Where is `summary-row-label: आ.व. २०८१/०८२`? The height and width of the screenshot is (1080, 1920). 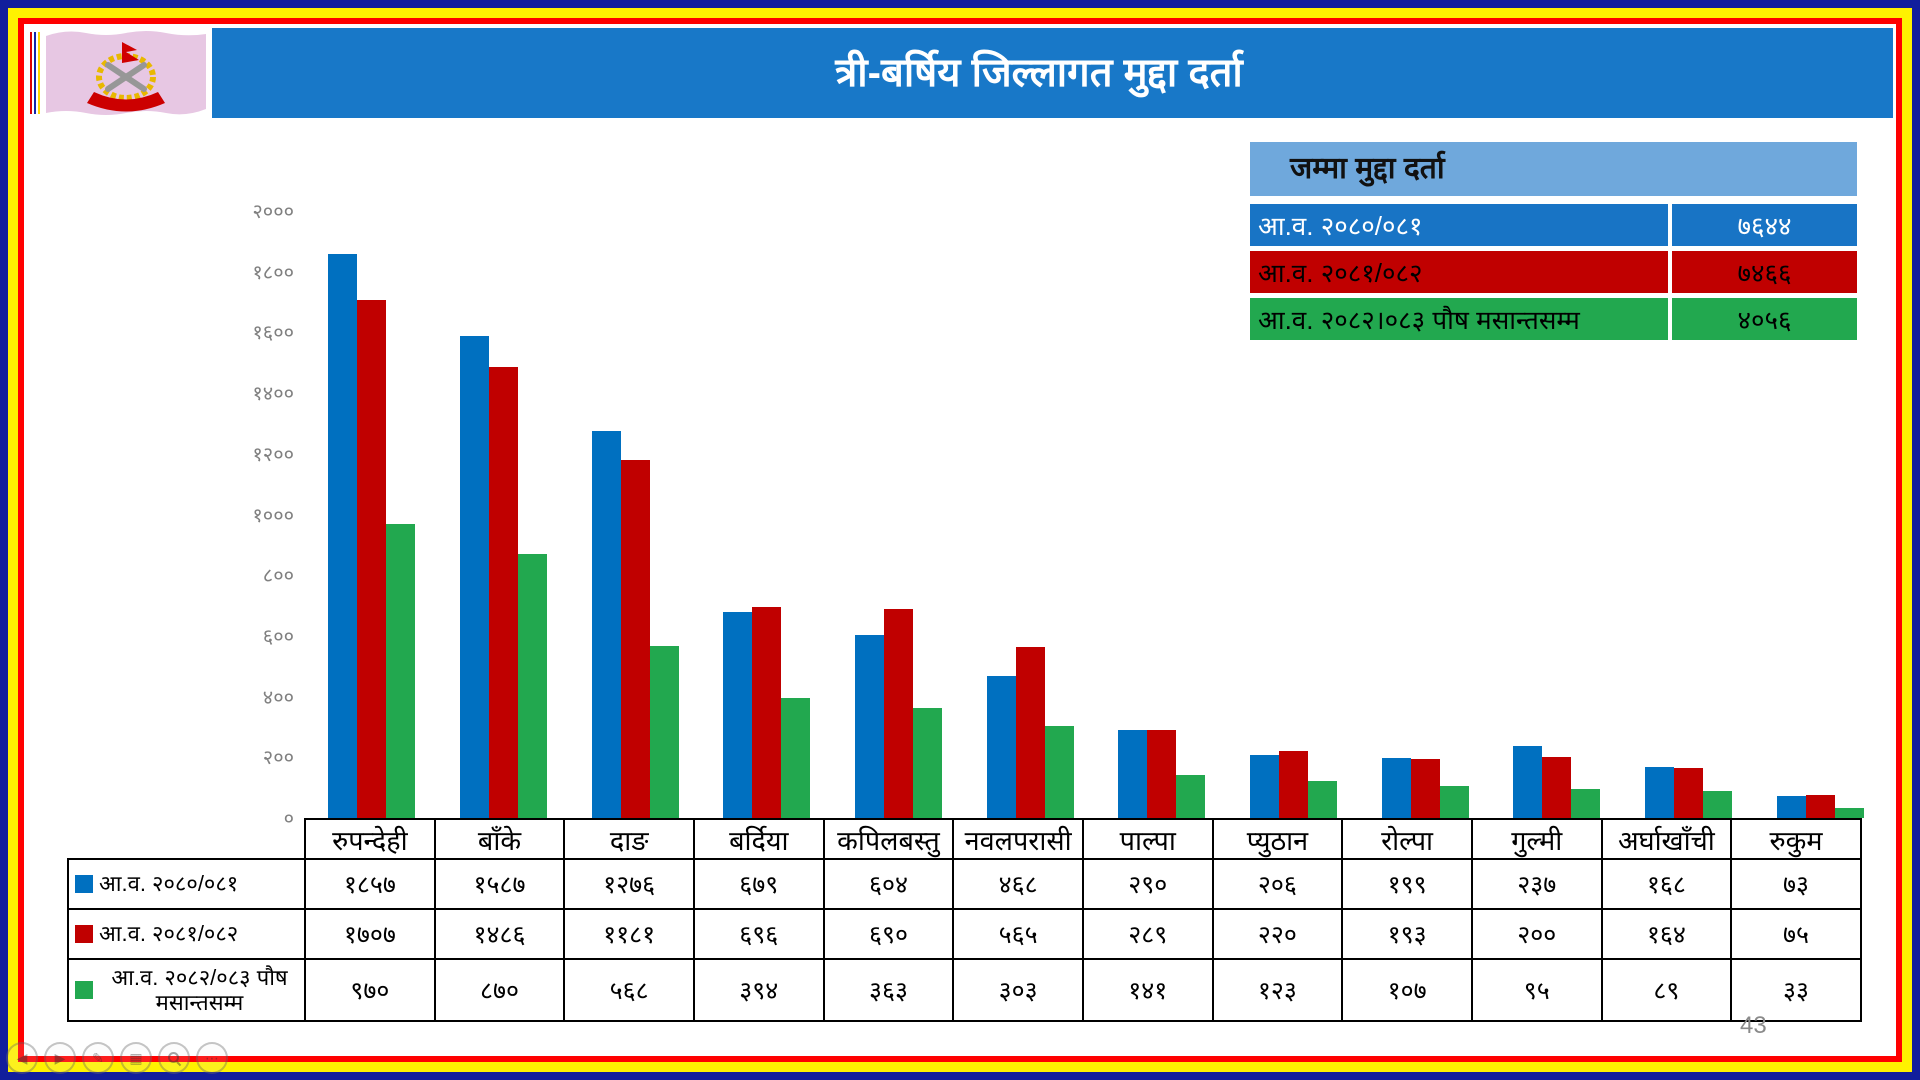
summary-row-label: आ.व. २०८१/०८२ is located at coordinates (1340, 273).